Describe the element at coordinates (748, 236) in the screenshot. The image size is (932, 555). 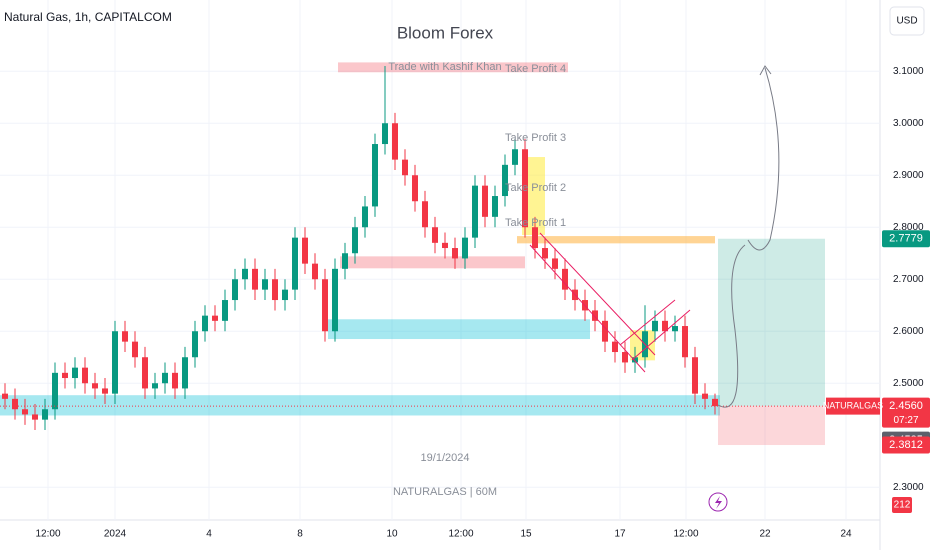
I see `arrow-path` at that location.